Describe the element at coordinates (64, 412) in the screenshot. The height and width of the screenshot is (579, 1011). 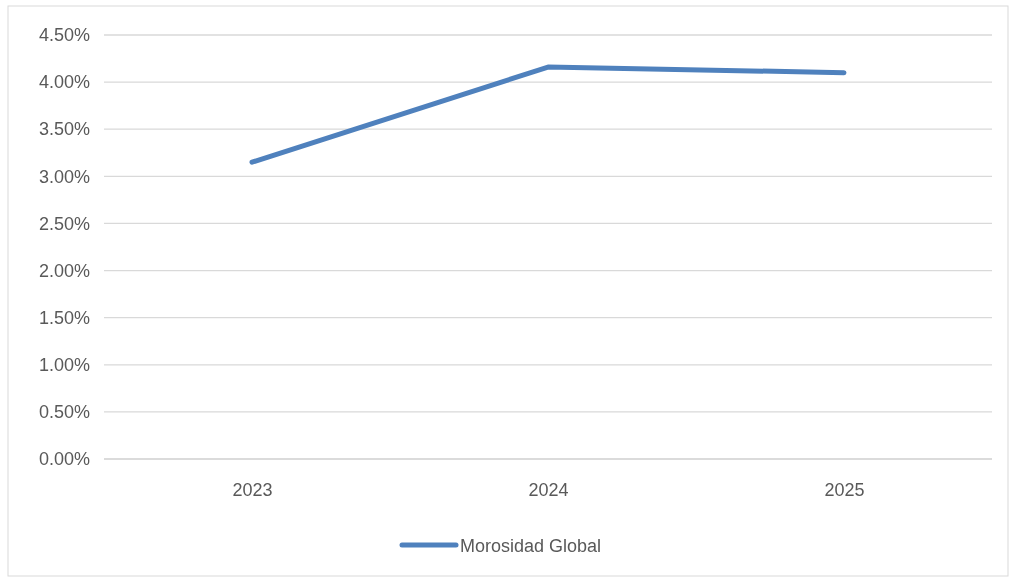
I see `y-tick-label: 0.50%` at that location.